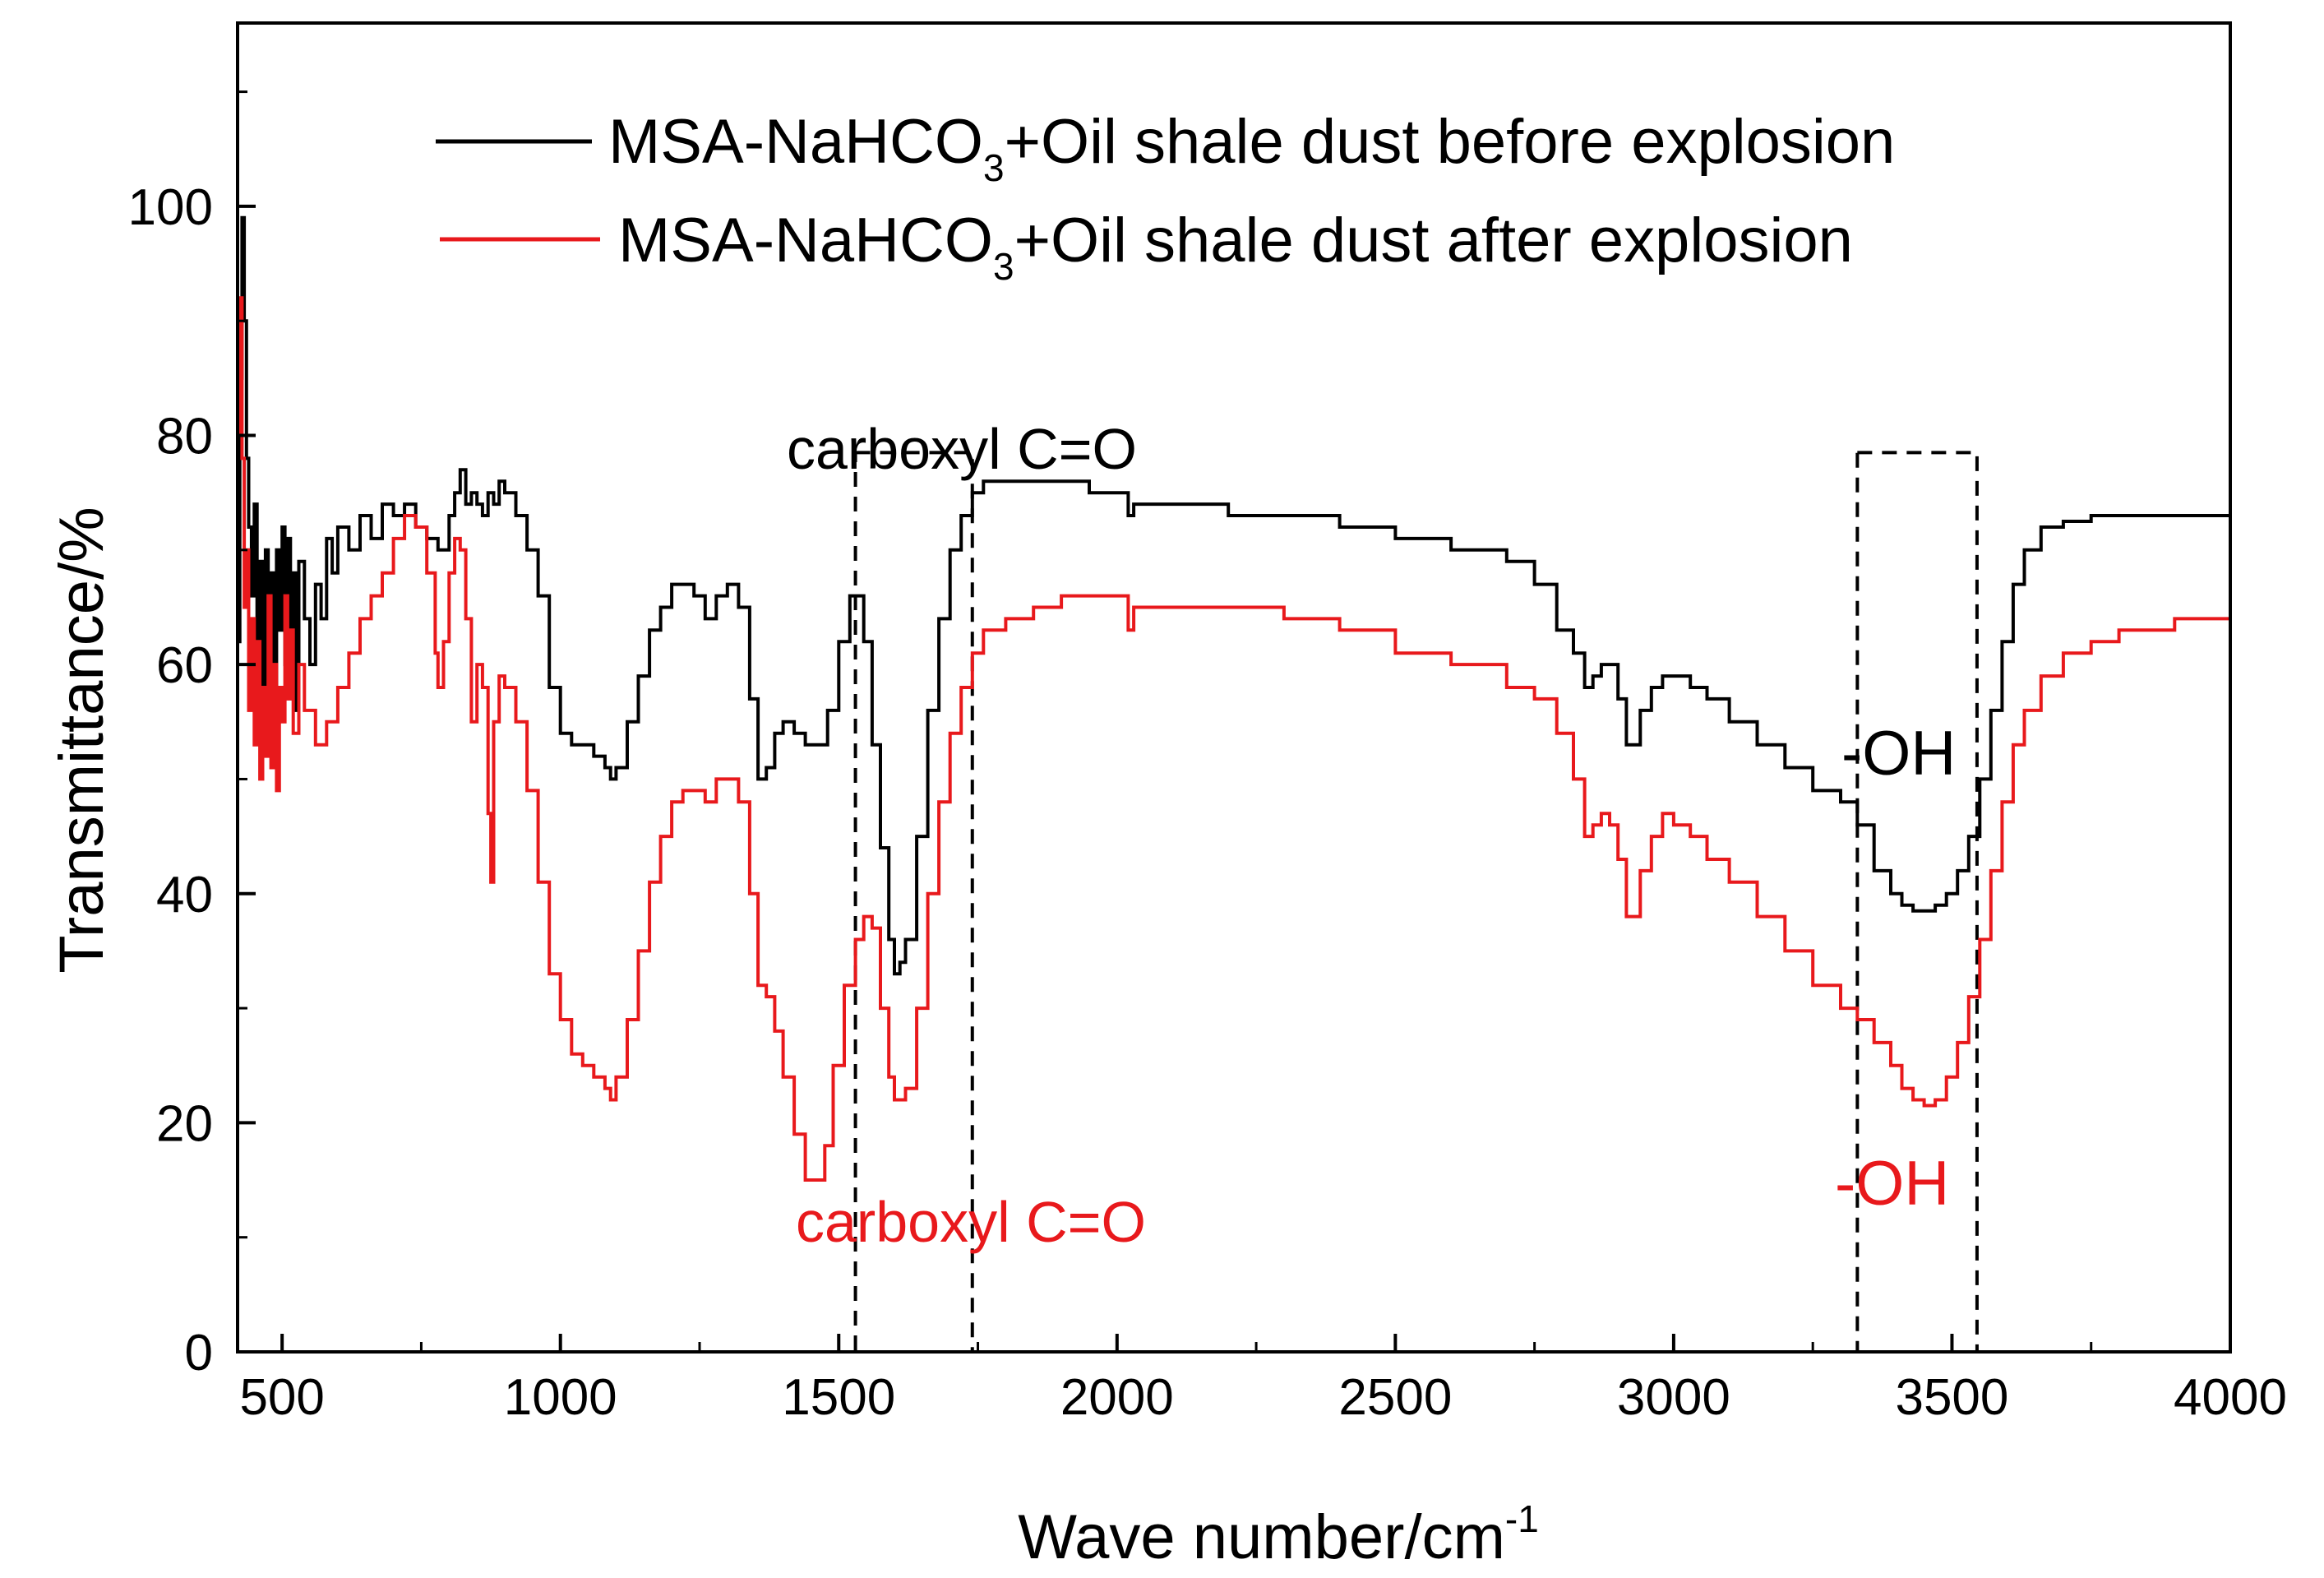  I want to click on y-tick-label-20: 20, so click(184, 1123).